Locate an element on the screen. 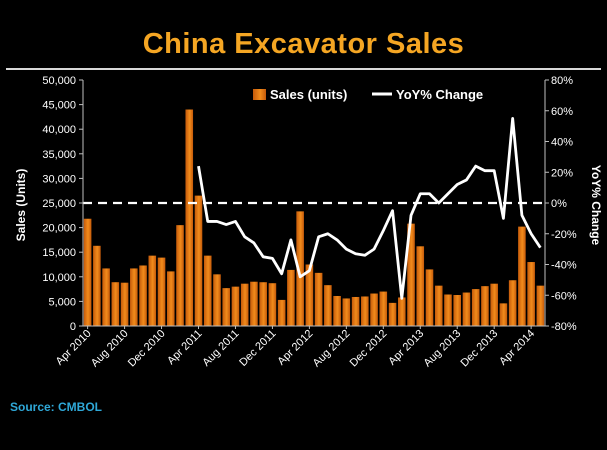 Image resolution: width=607 pixels, height=450 pixels. x-tick-label: Apr 2014 is located at coordinates (517, 348).